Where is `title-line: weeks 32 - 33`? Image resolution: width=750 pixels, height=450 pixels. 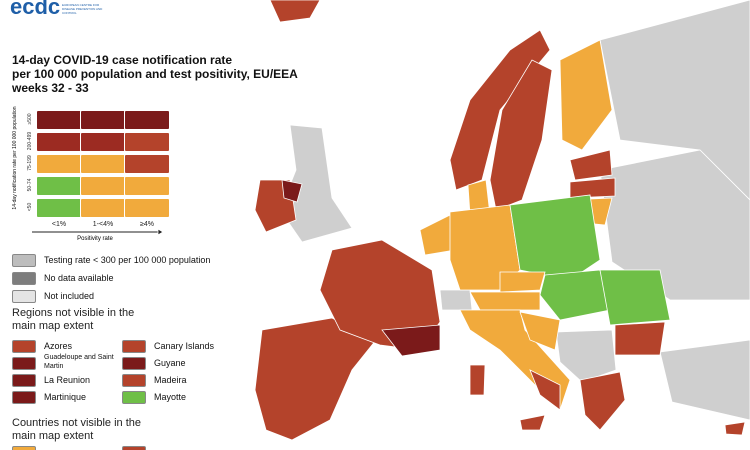
title-line: weeks 32 - 33 is located at coordinates (50, 88).